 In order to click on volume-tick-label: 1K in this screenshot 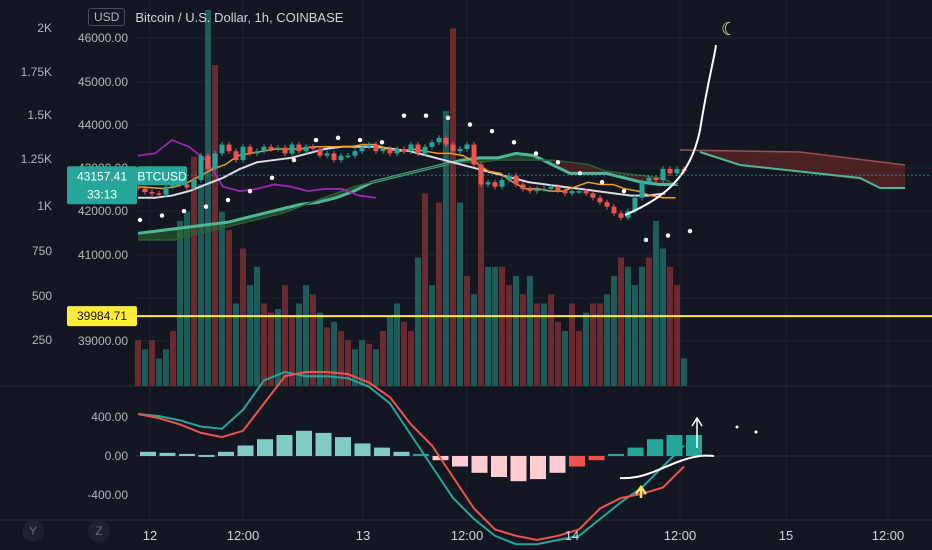, I will do `click(44, 206)`.